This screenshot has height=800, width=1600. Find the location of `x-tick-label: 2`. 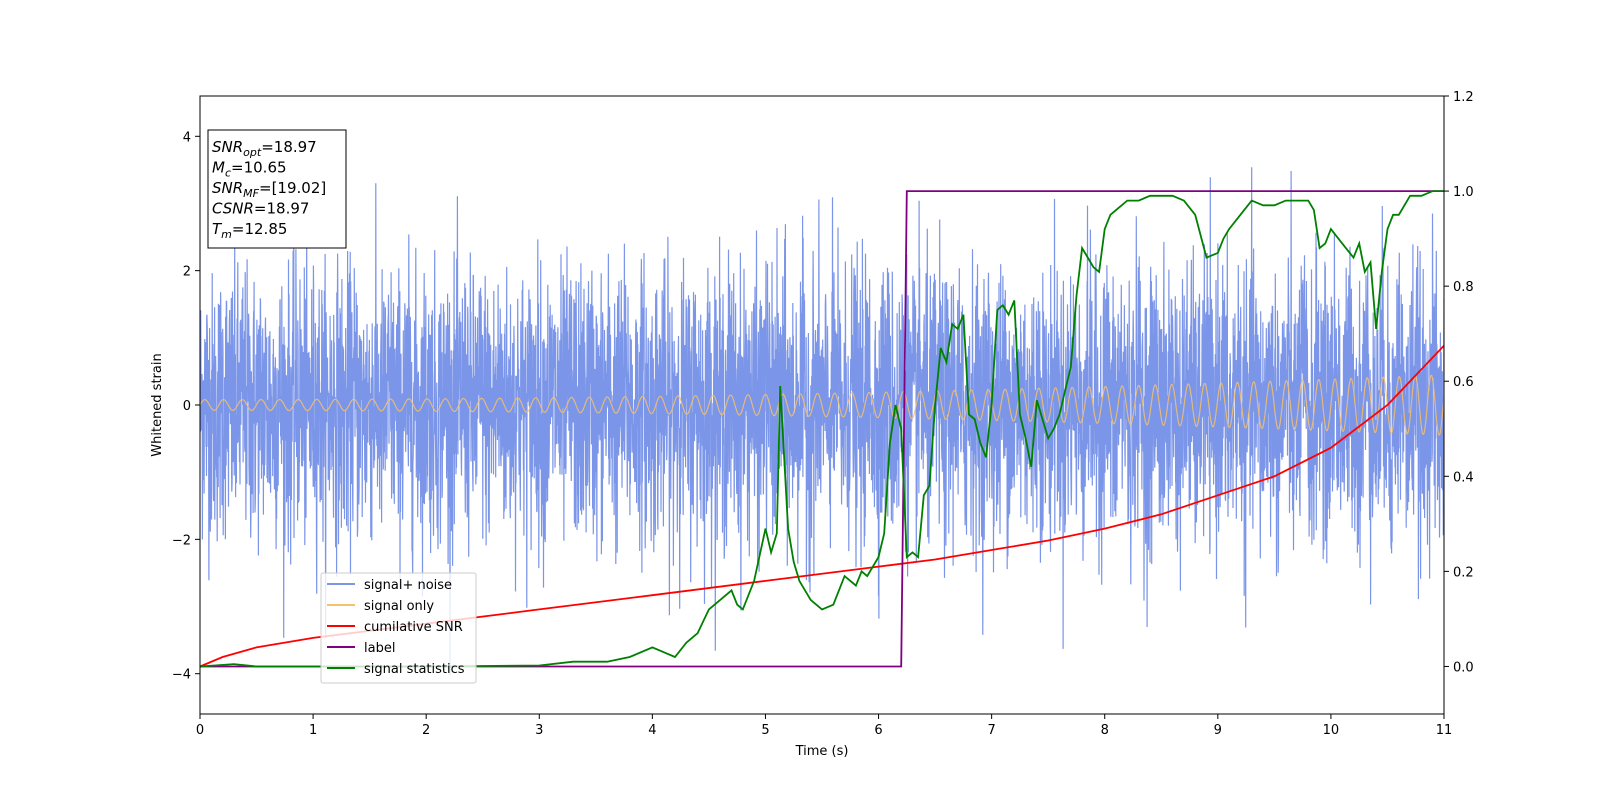

x-tick-label: 2 is located at coordinates (426, 730).